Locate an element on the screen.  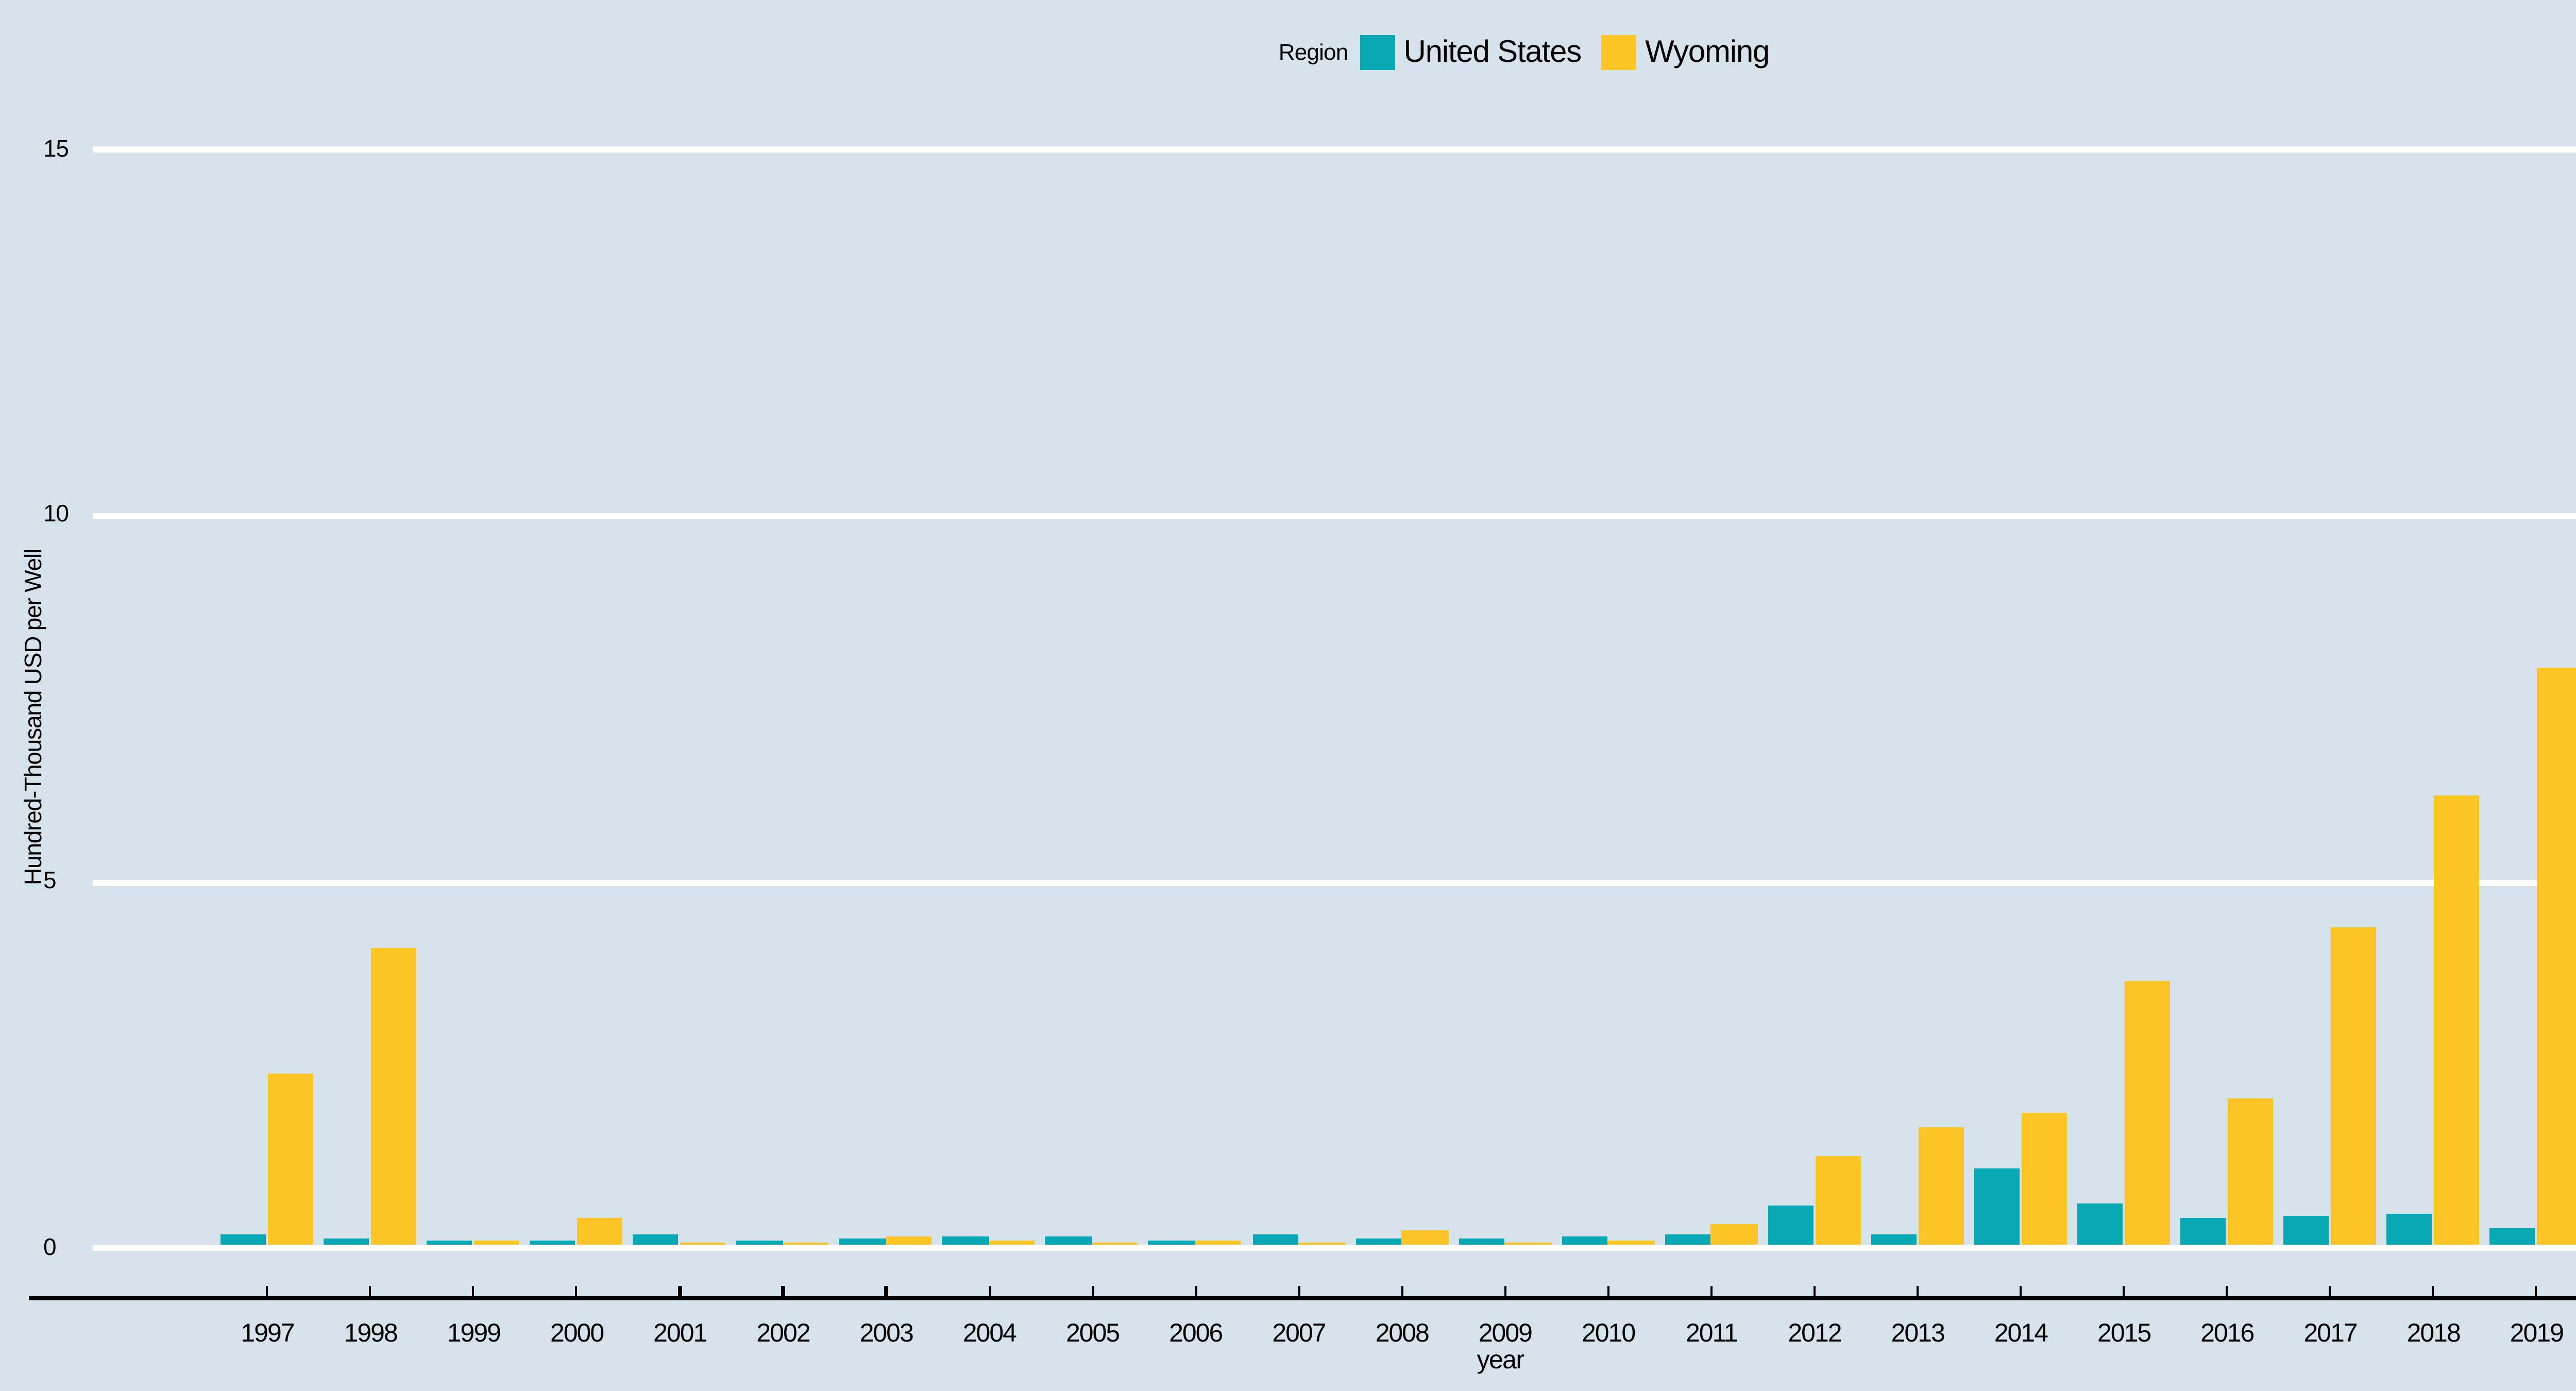
x-tick-1999 is located at coordinates (473, 1291).